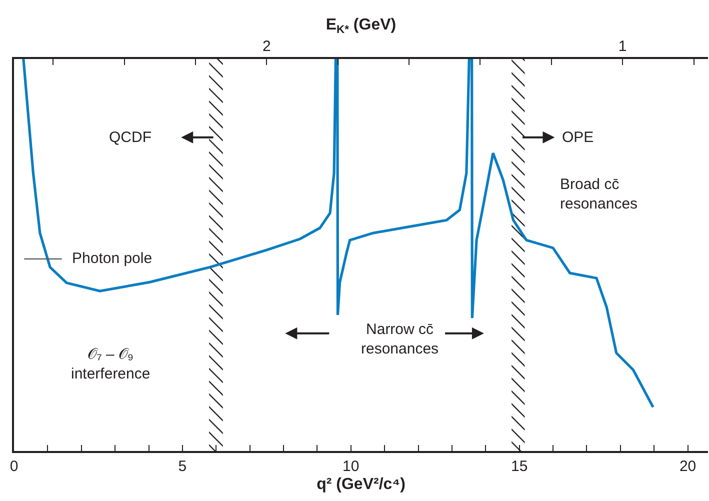 This screenshot has width=709, height=501. What do you see at coordinates (266, 46) in the screenshot?
I see `x2-tick-label: 2` at bounding box center [266, 46].